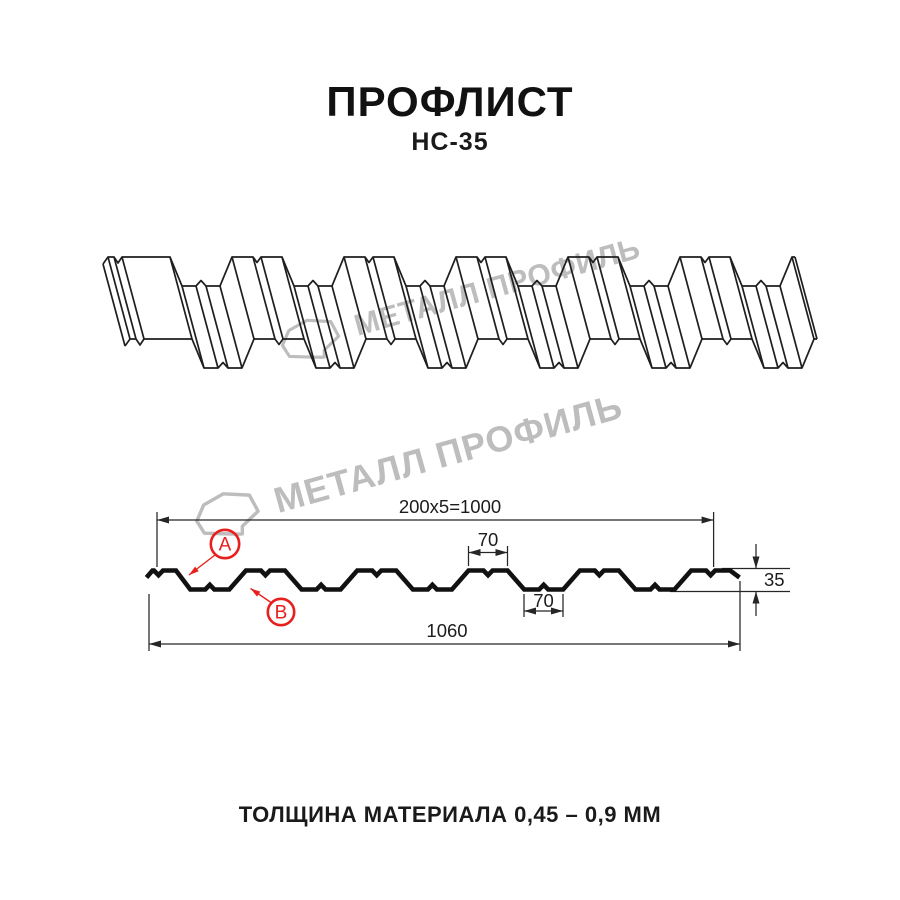 The width and height of the screenshot is (900, 900). I want to click on callout-b: В, so click(273, 607).